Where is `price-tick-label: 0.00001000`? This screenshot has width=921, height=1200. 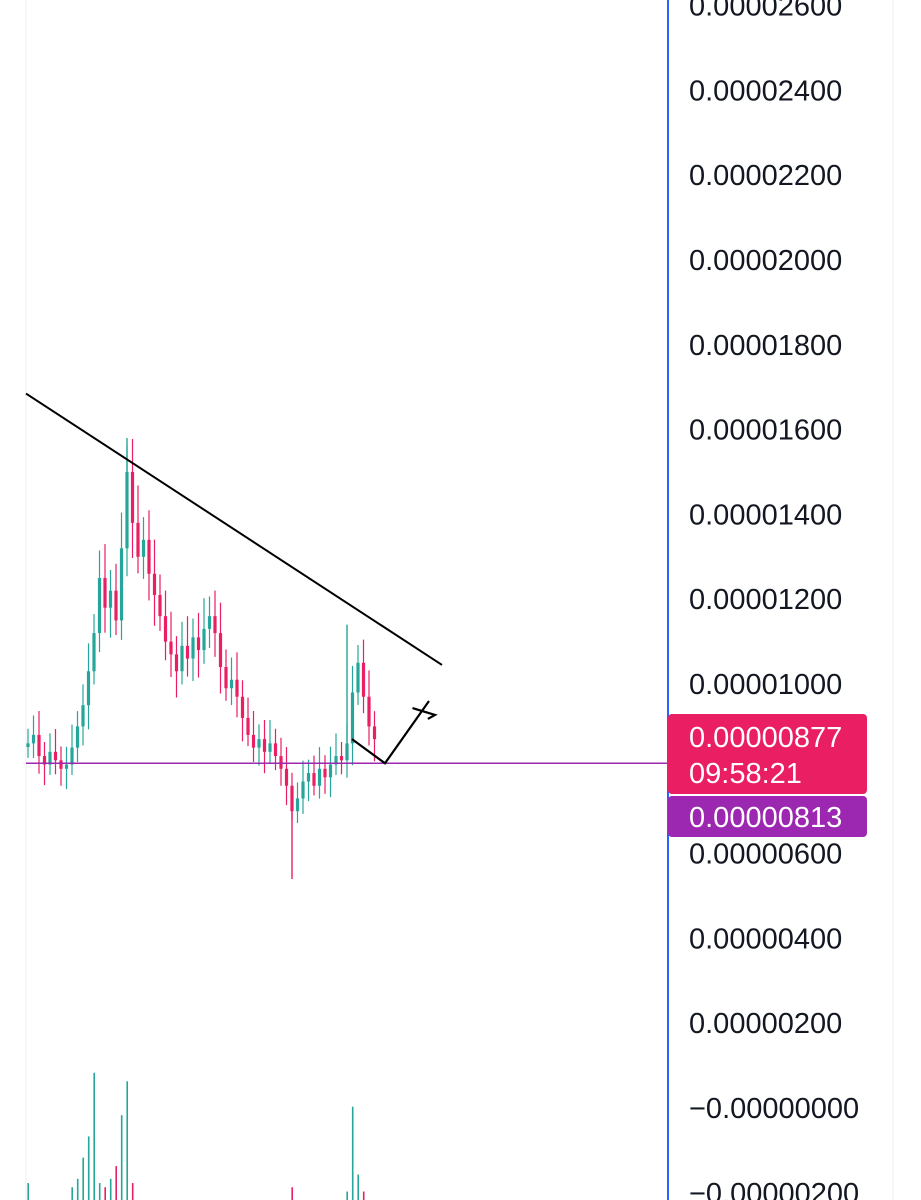 price-tick-label: 0.00001000 is located at coordinates (765, 685).